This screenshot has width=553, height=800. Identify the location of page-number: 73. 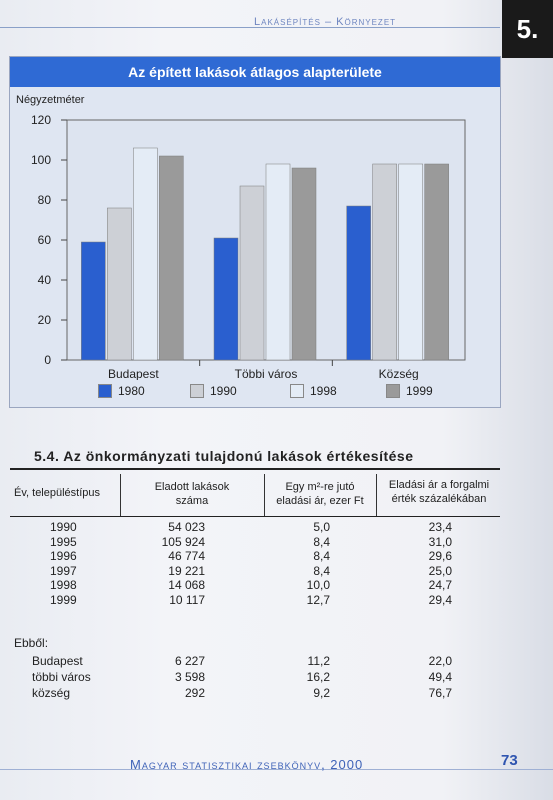
(509, 760).